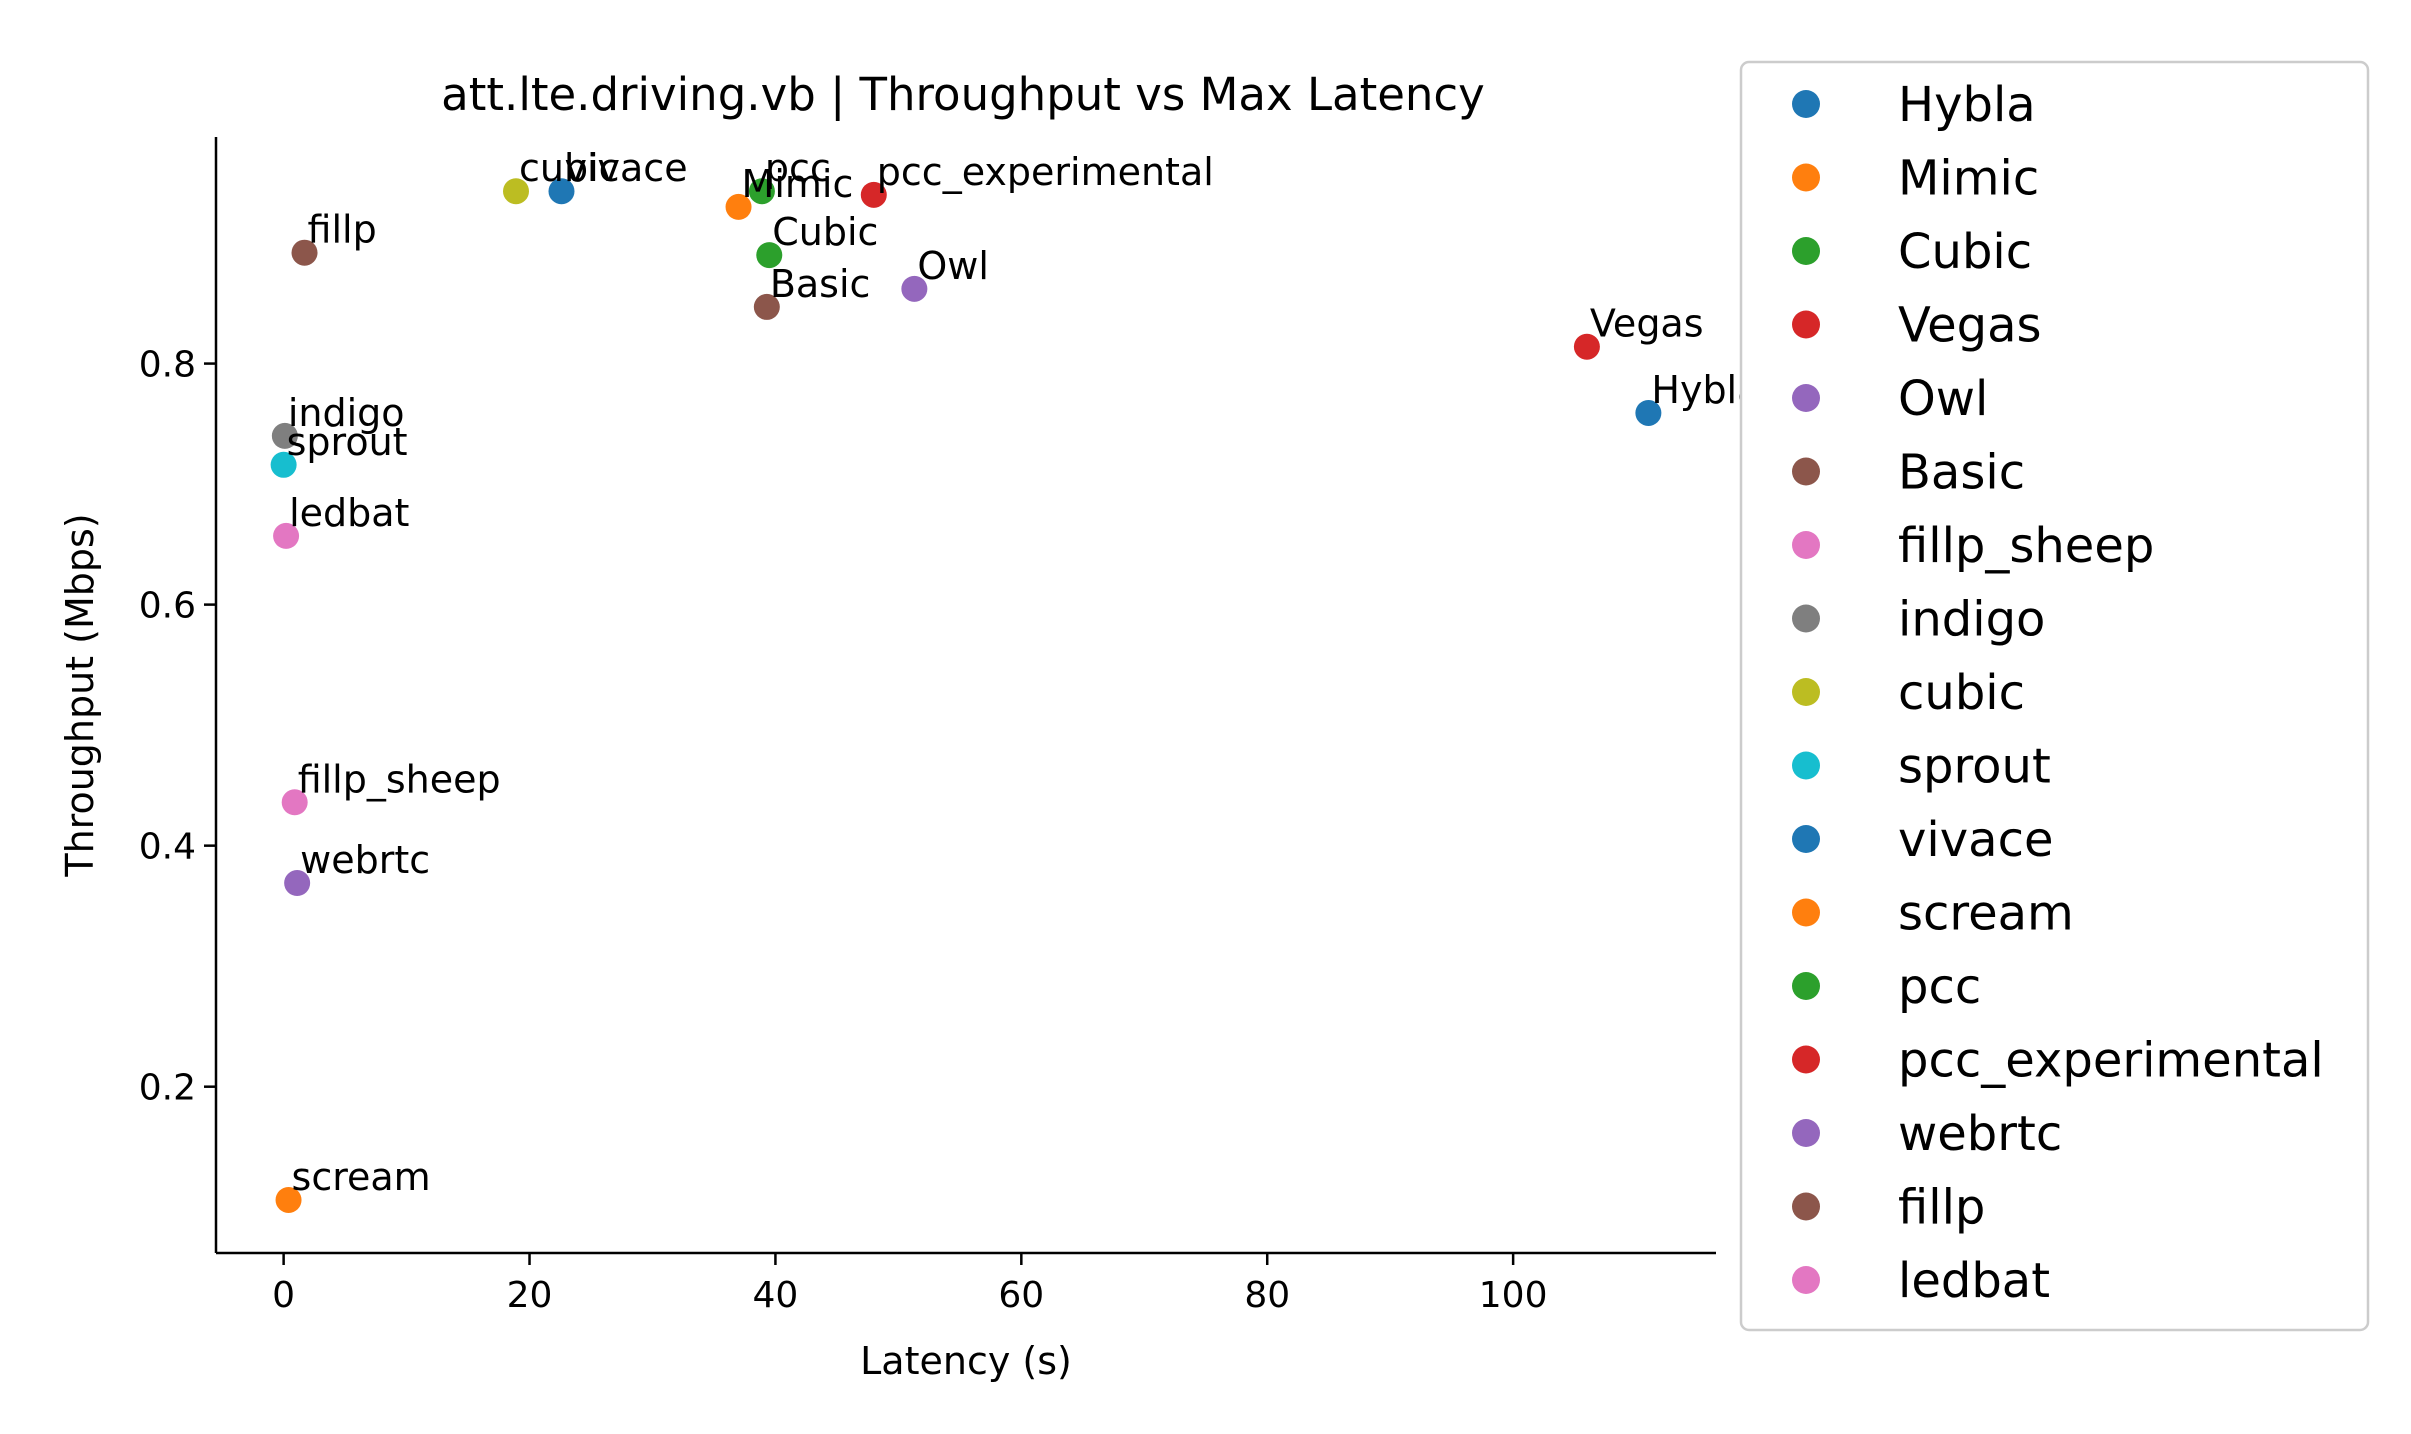 This screenshot has height=1434, width=2411. I want to click on legend-label: Mimic, so click(1968, 179).